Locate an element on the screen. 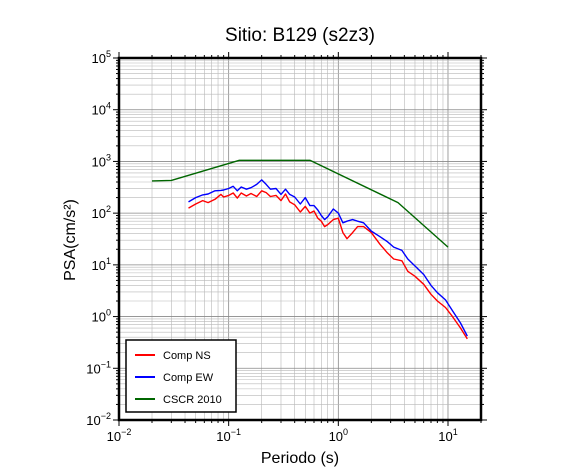 The width and height of the screenshot is (586, 475). series-line-cscr-2010 is located at coordinates (300, 203).